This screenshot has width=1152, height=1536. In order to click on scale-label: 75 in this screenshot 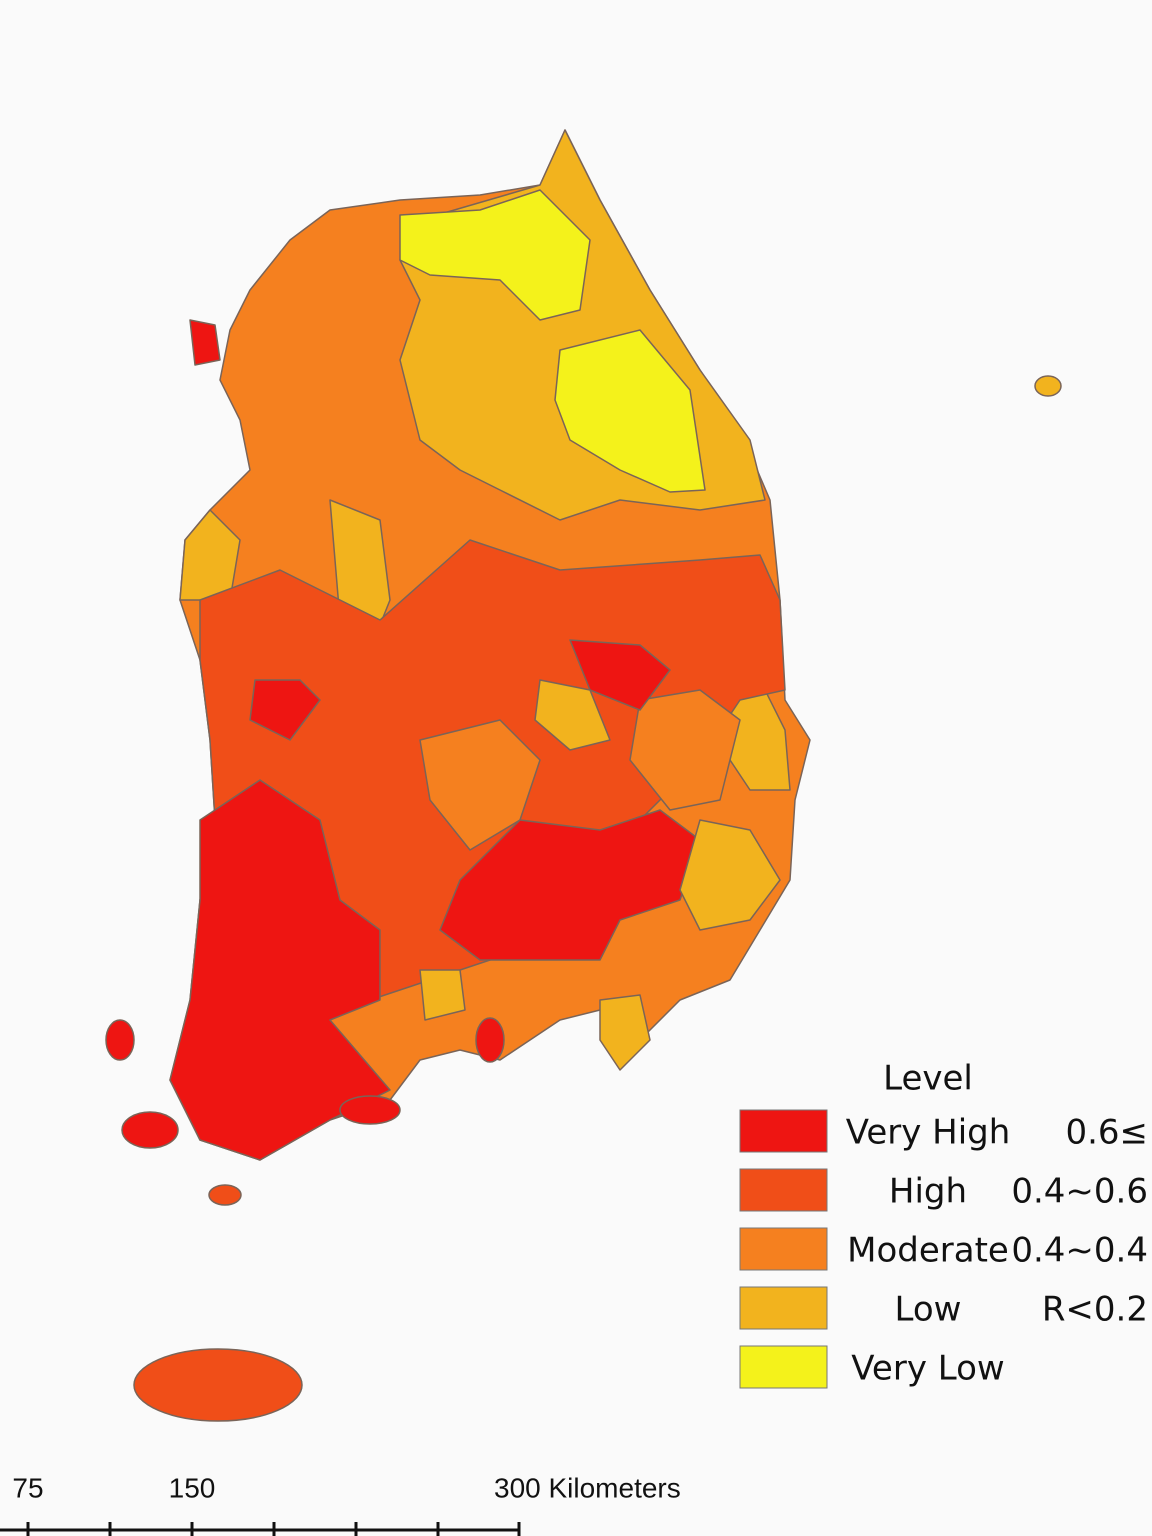, I will do `click(27, 1487)`.